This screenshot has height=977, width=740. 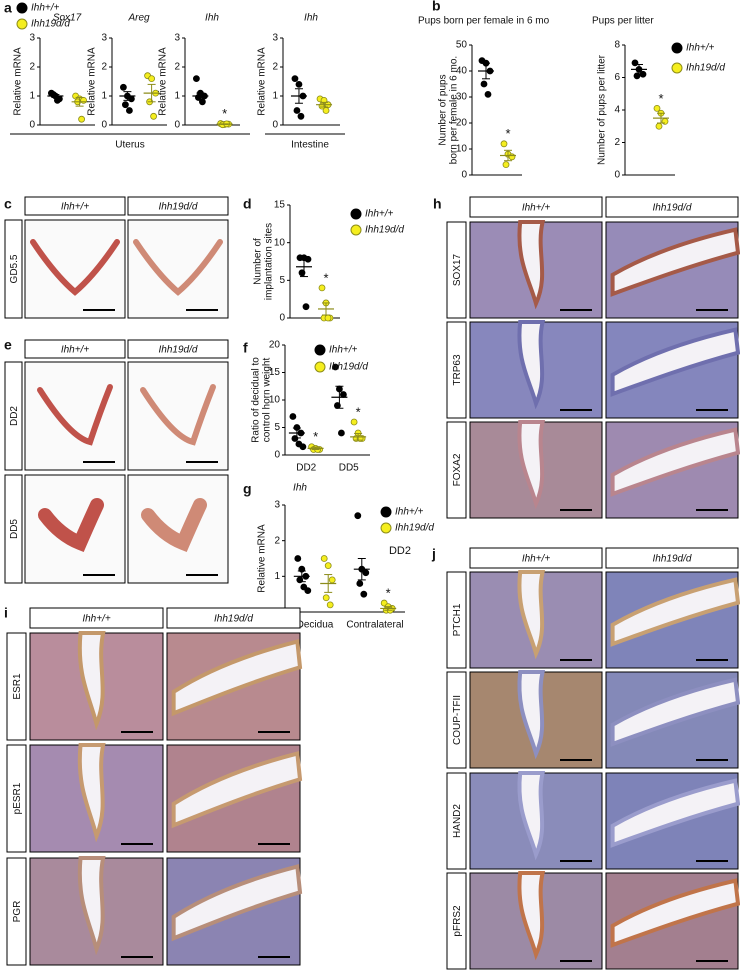 I want to click on row-label: TRP63, so click(x=457, y=370).